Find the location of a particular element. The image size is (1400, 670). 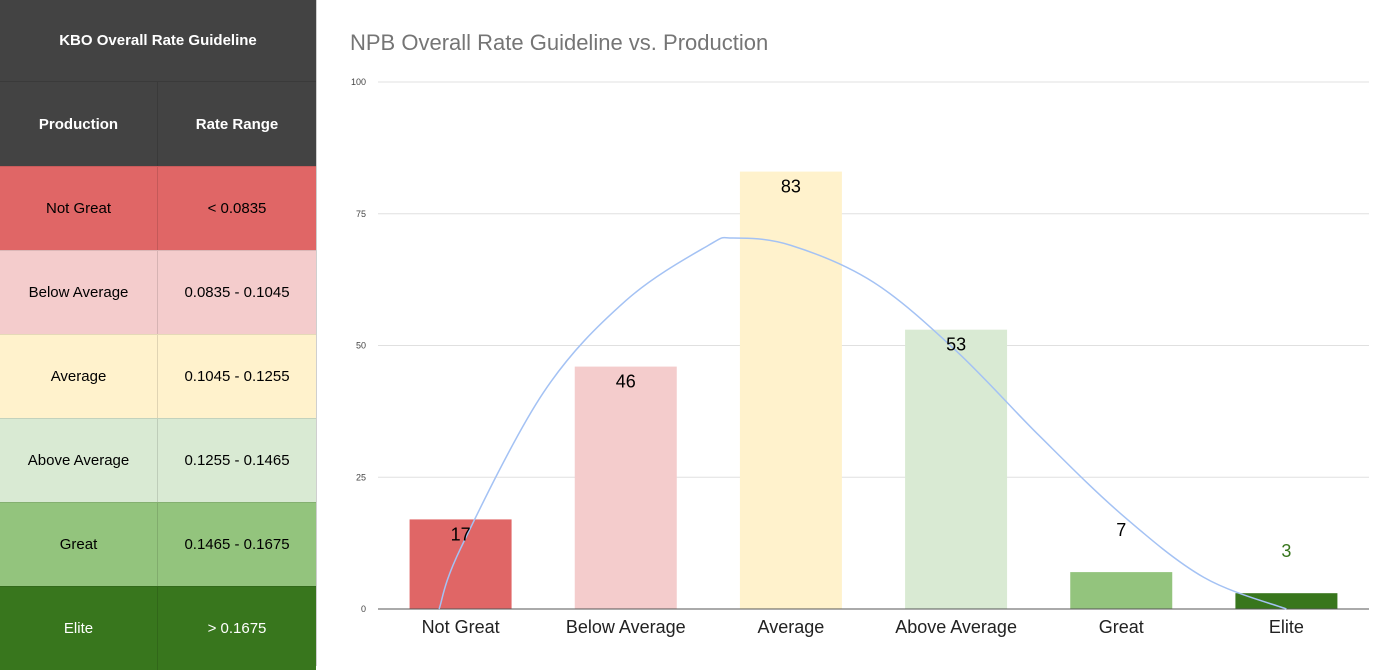

table-row: Not Great < 0.0835 is located at coordinates (158, 208).